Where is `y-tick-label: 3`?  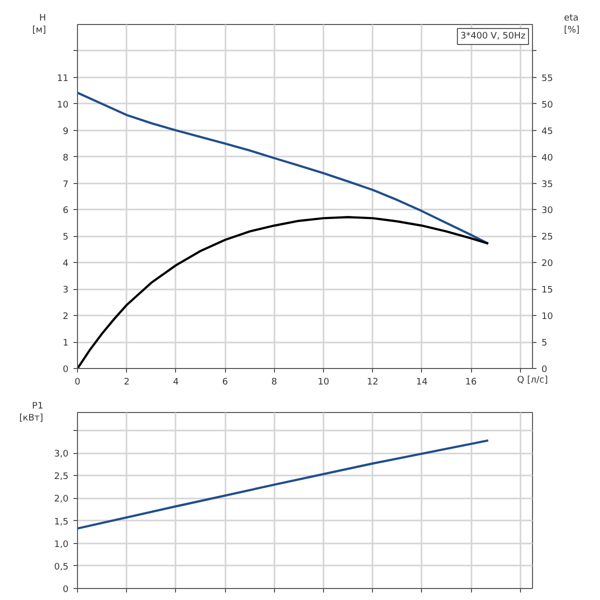
y-tick-label: 3 is located at coordinates (65, 291).